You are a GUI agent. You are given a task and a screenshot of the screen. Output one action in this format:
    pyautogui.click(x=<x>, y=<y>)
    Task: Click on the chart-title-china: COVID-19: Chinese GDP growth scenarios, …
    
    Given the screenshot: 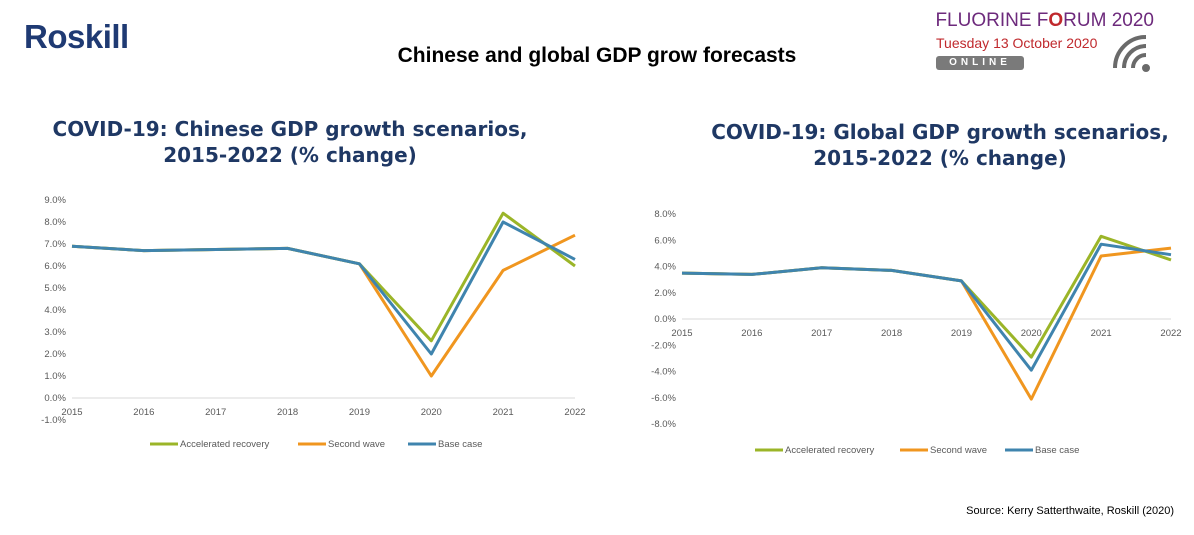 What is the action you would take?
    pyautogui.click(x=290, y=142)
    